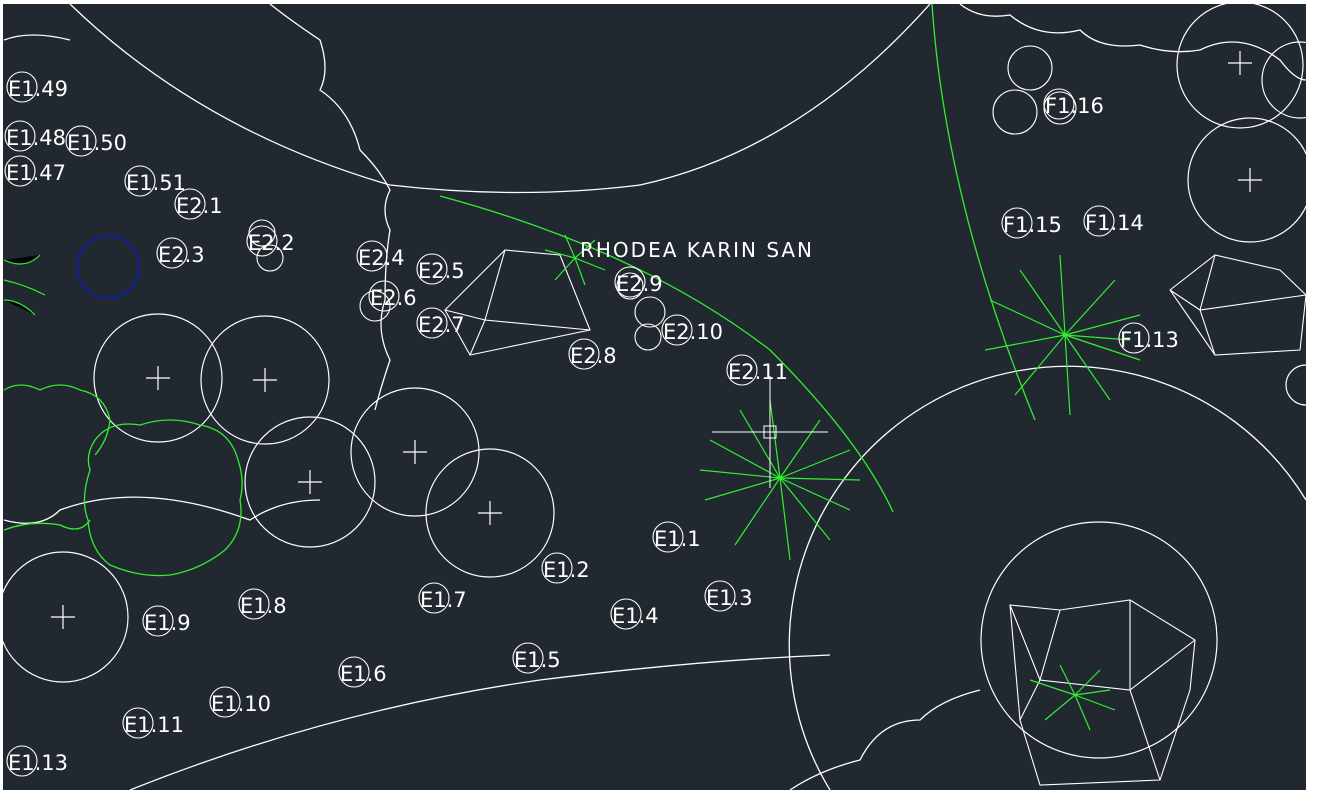 This screenshot has width=1317, height=790. I want to click on planting-bed-outline-top, so click(330, 207).